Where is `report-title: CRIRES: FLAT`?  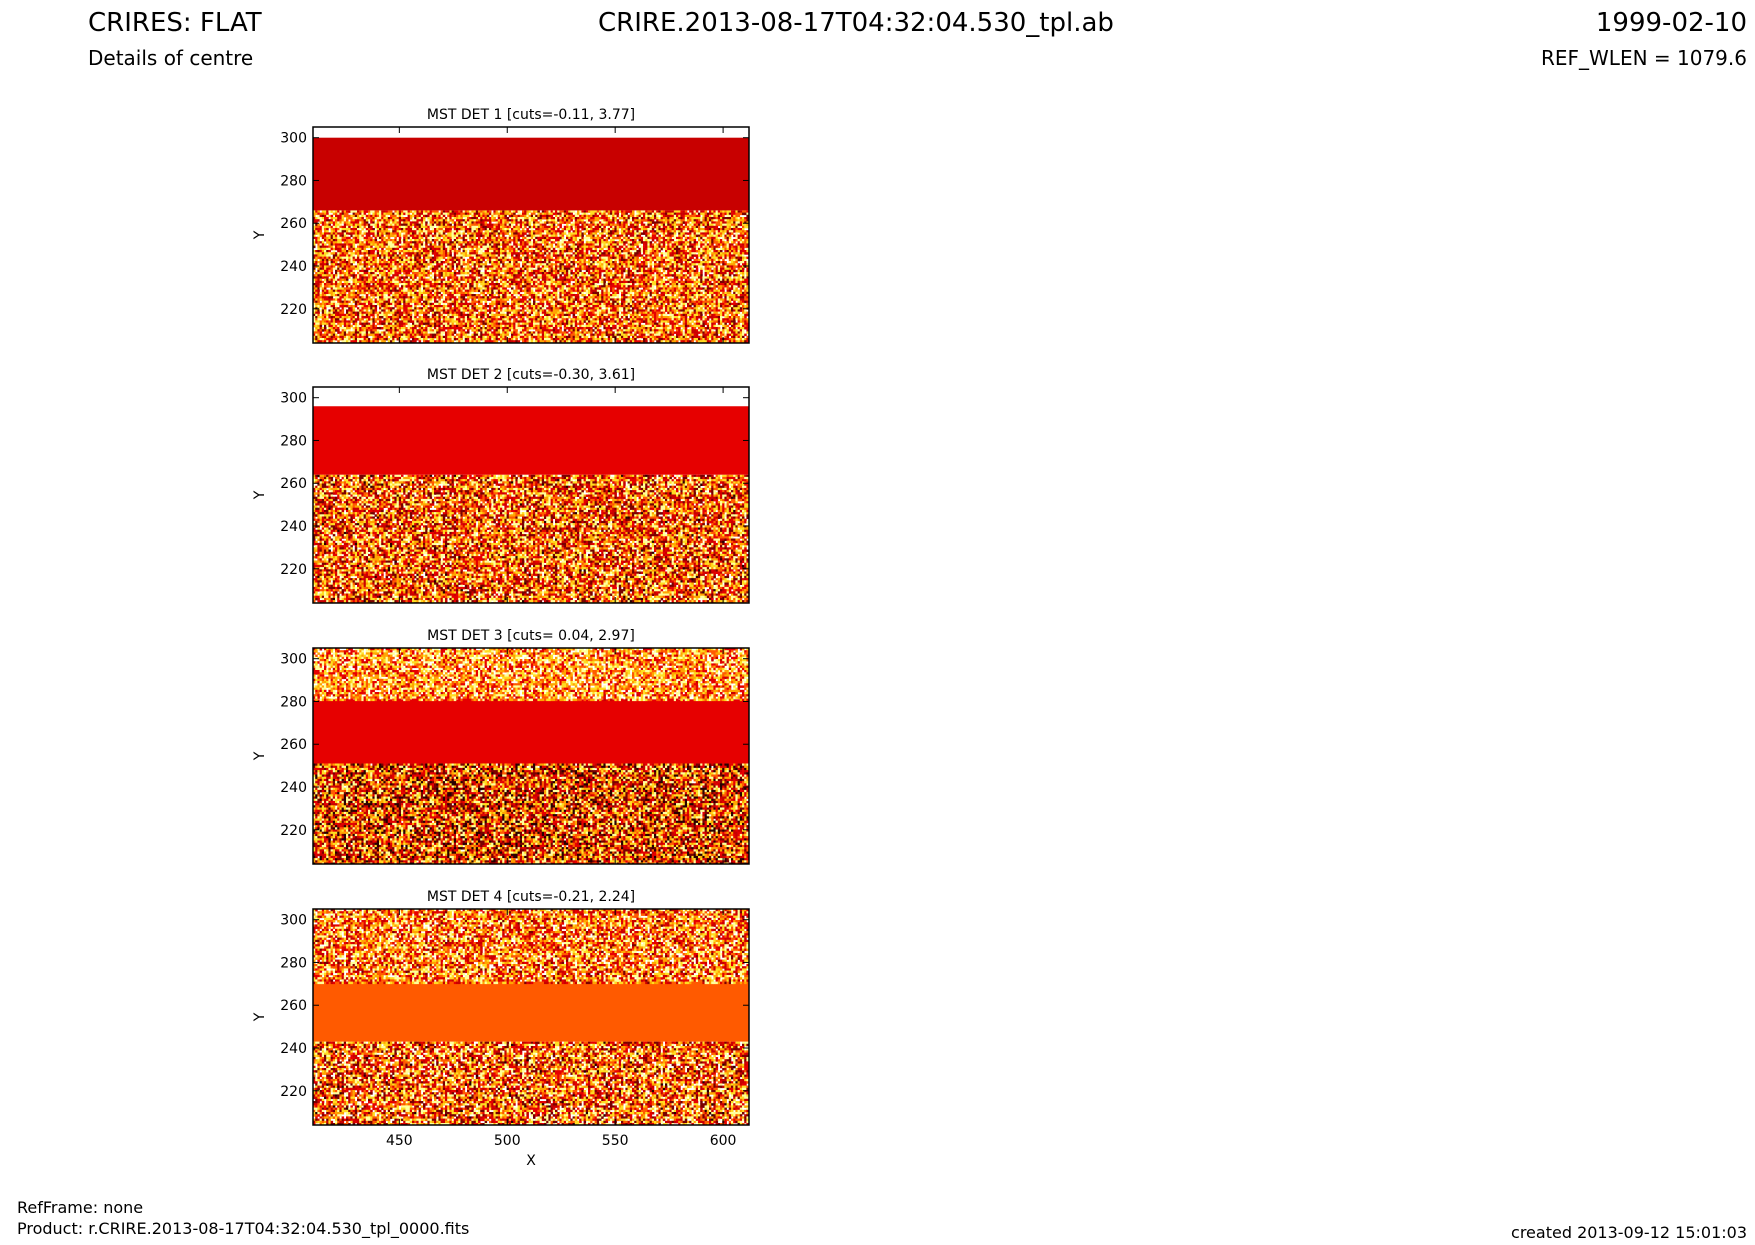
report-title: CRIRES: FLAT is located at coordinates (175, 23).